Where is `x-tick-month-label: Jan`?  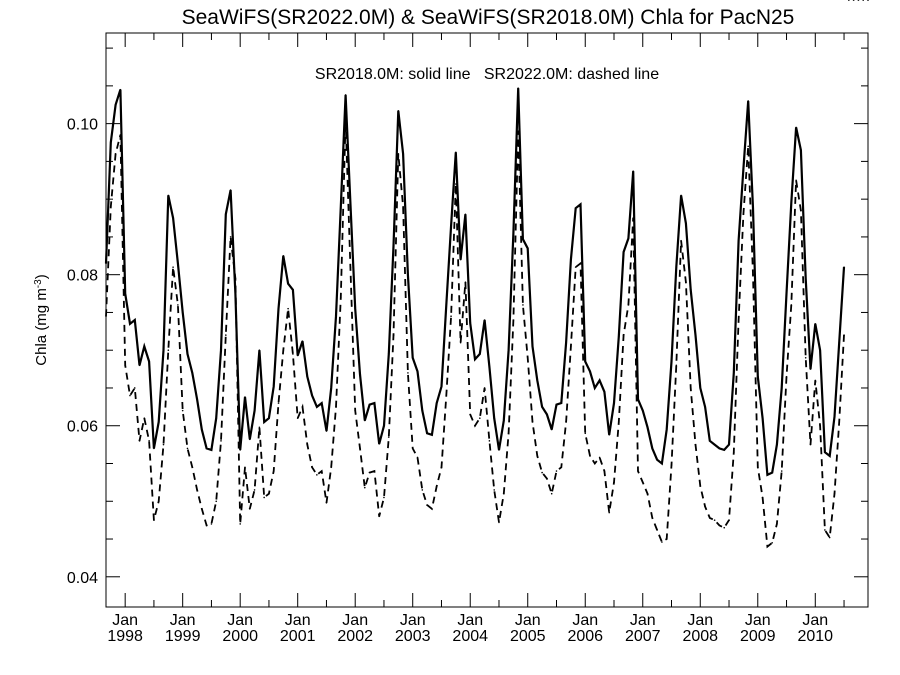 x-tick-month-label: Jan is located at coordinates (240, 620).